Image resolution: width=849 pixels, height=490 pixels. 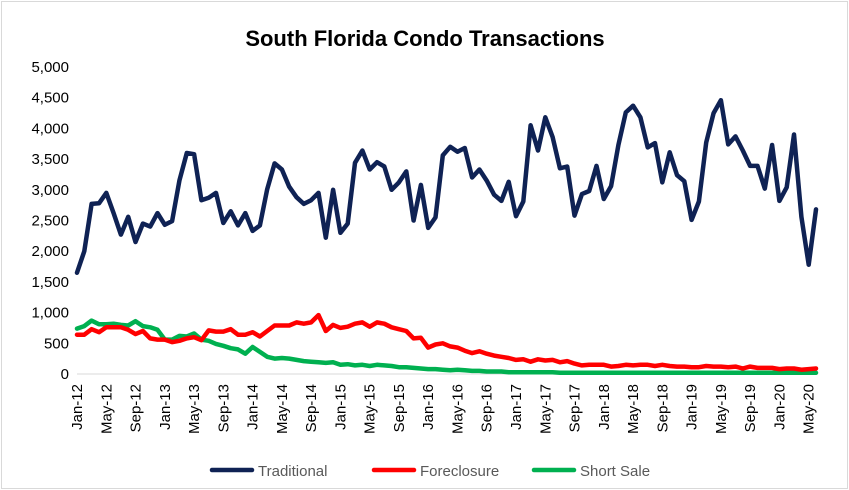 I want to click on y-tick-label: 500, so click(x=56, y=343).